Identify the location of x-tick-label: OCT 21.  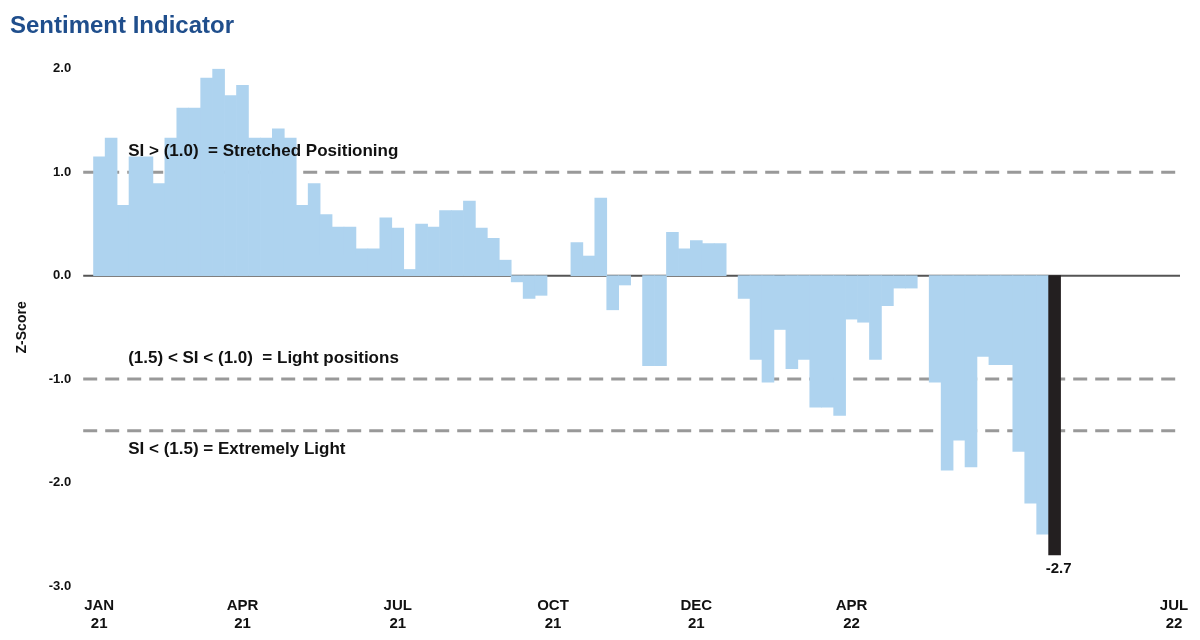
(553, 614).